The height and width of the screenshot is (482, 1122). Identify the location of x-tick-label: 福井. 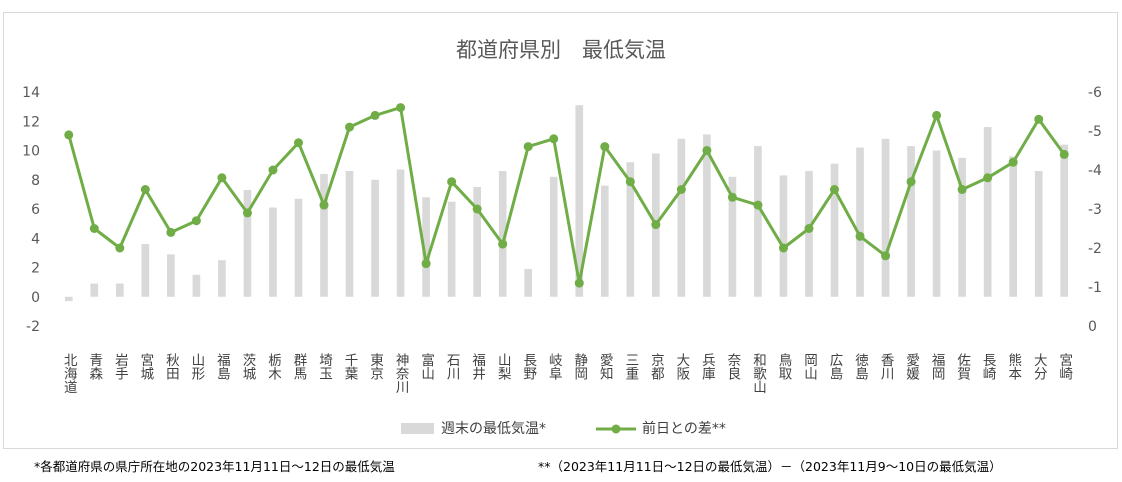
(477, 367).